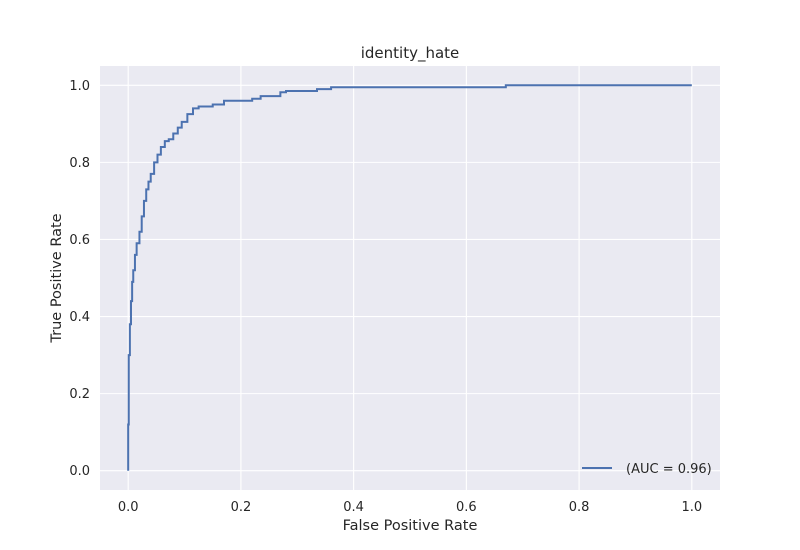  Describe the element at coordinates (691, 507) in the screenshot. I see `x-tick-label: 1.0` at that location.